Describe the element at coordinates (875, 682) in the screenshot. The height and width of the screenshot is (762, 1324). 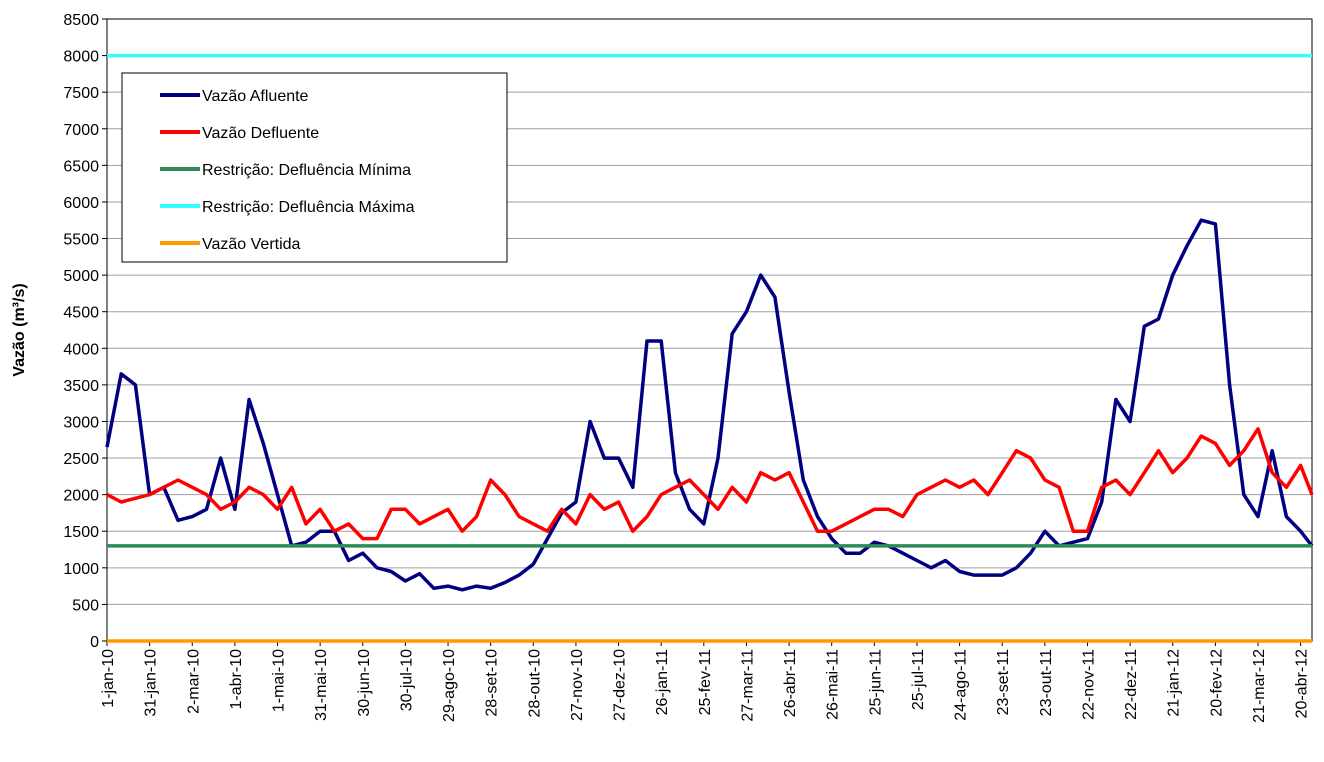
I see `x-tick-label: 25-jun-11` at that location.